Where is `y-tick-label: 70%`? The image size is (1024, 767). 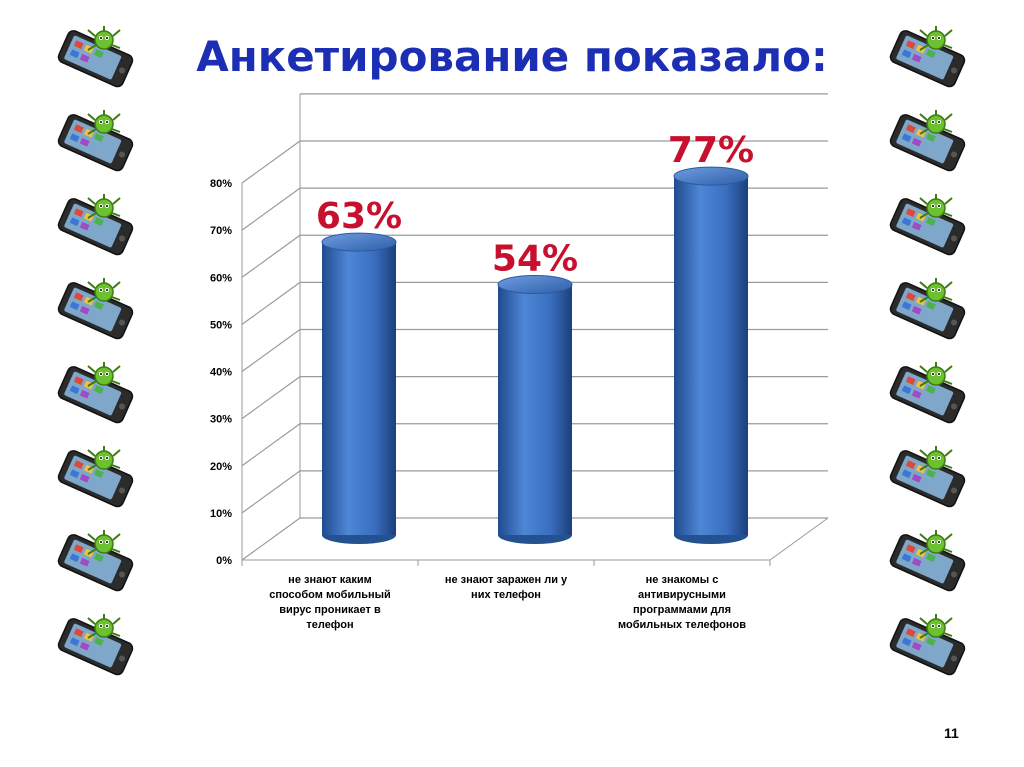 y-tick-label: 70% is located at coordinates (221, 231).